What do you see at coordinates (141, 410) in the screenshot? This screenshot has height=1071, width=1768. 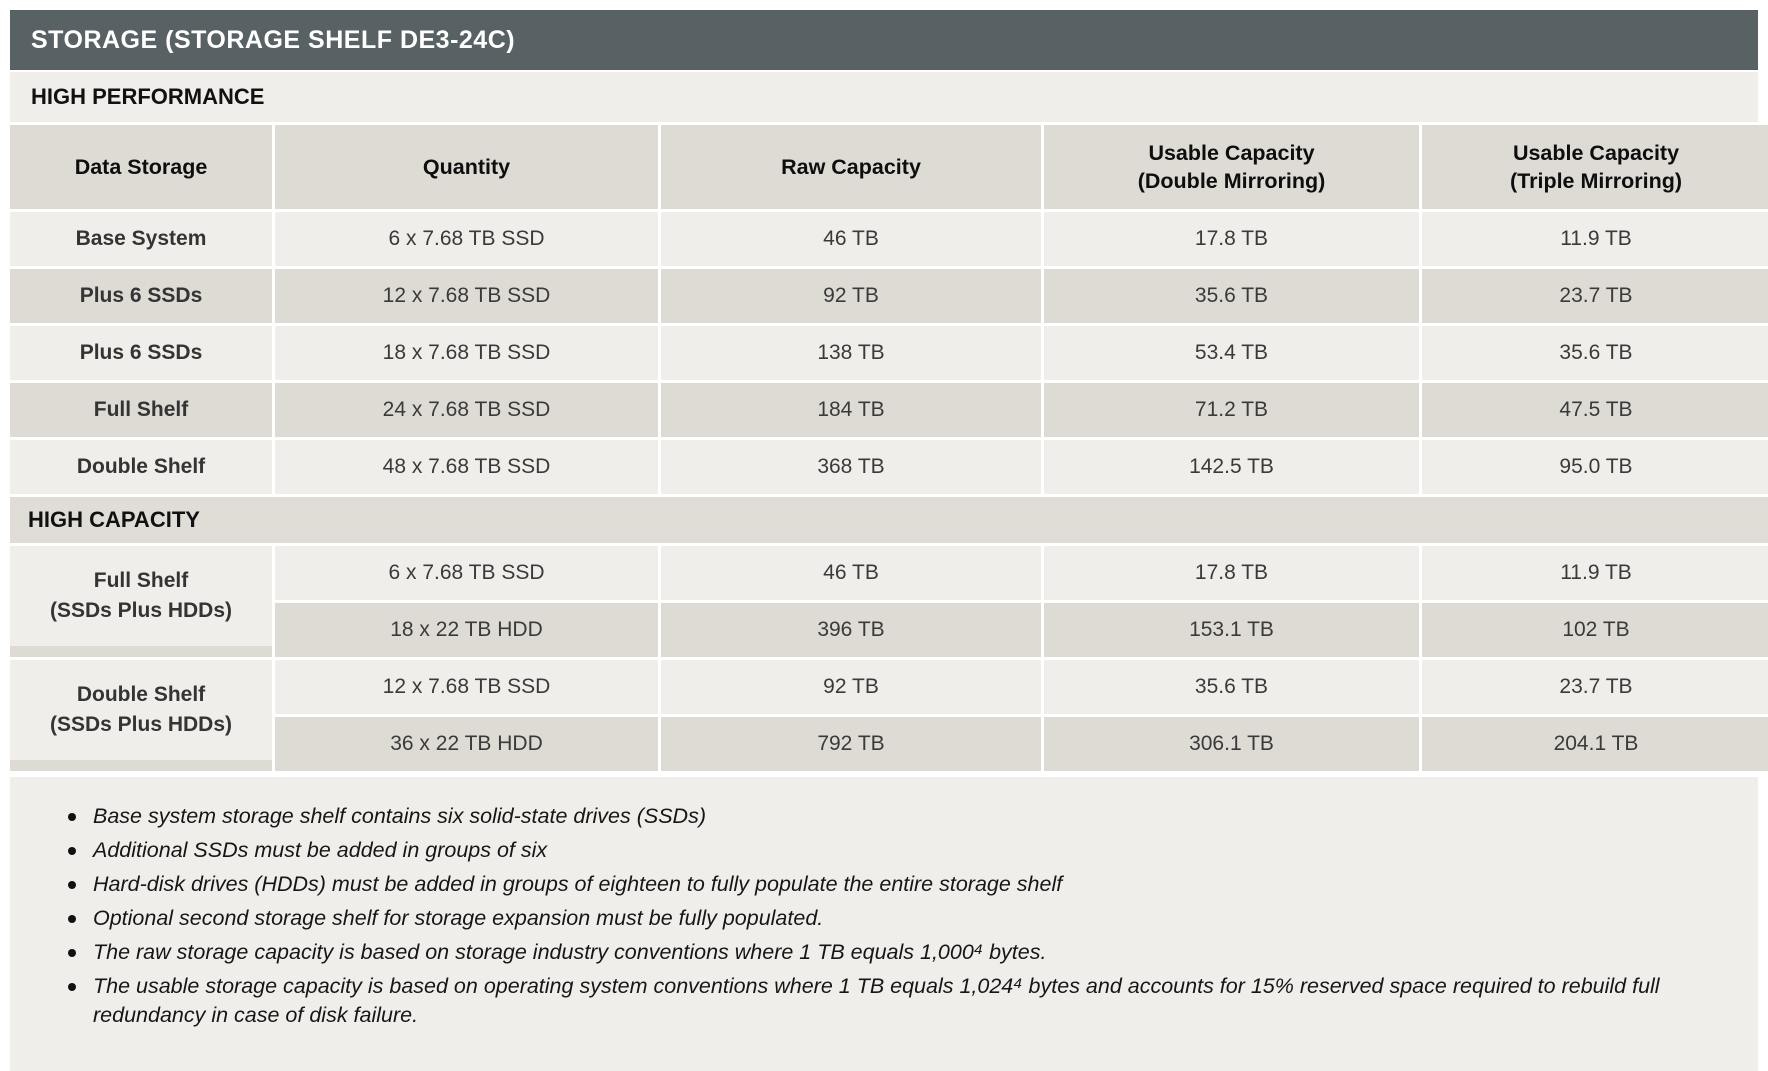 I see `row-label: Full Shelf` at bounding box center [141, 410].